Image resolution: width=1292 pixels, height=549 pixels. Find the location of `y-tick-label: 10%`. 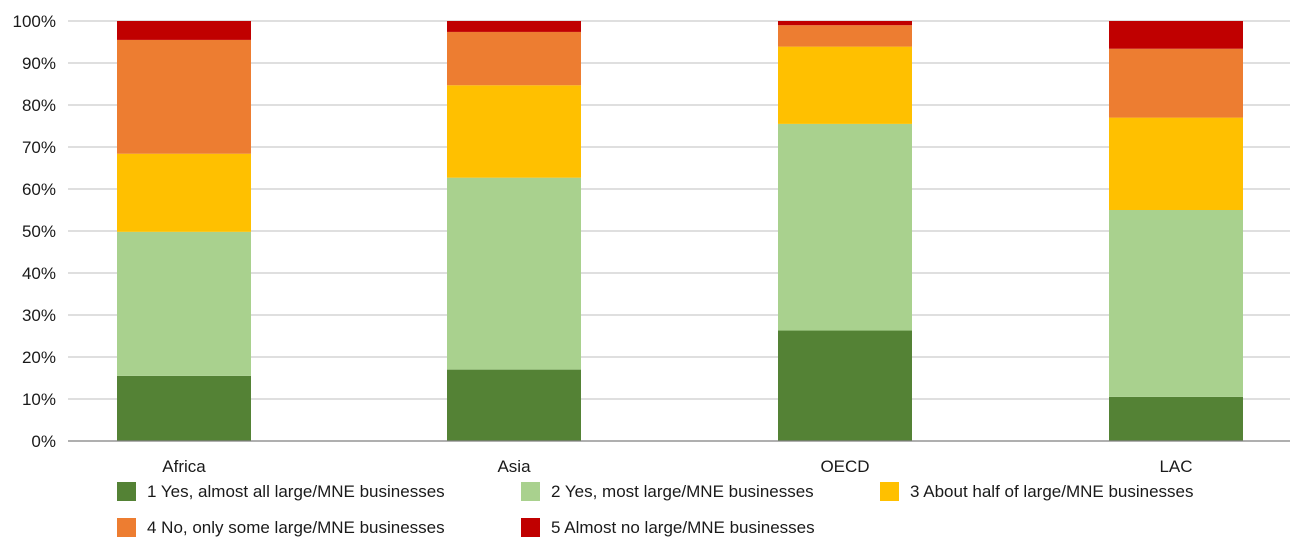

y-tick-label: 10% is located at coordinates (39, 399).